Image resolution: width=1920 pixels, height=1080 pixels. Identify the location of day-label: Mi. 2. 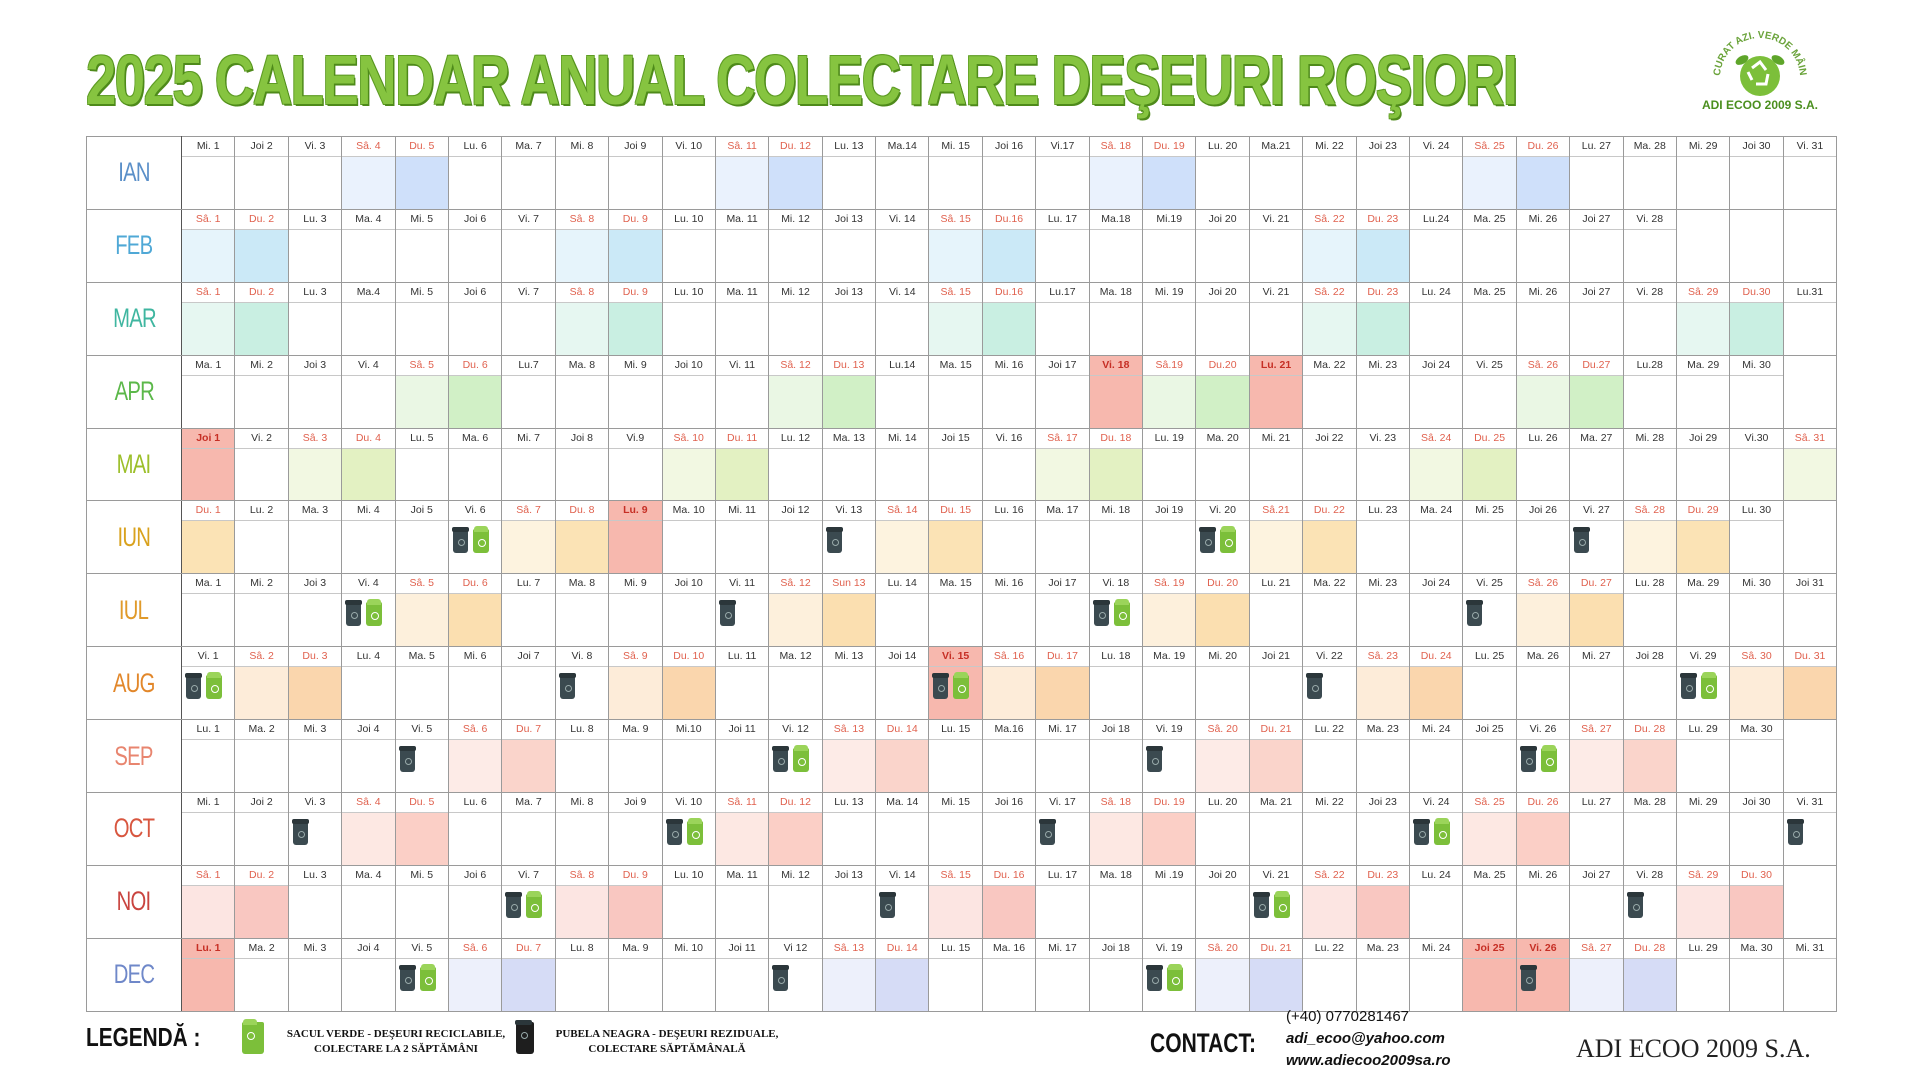
(261, 584).